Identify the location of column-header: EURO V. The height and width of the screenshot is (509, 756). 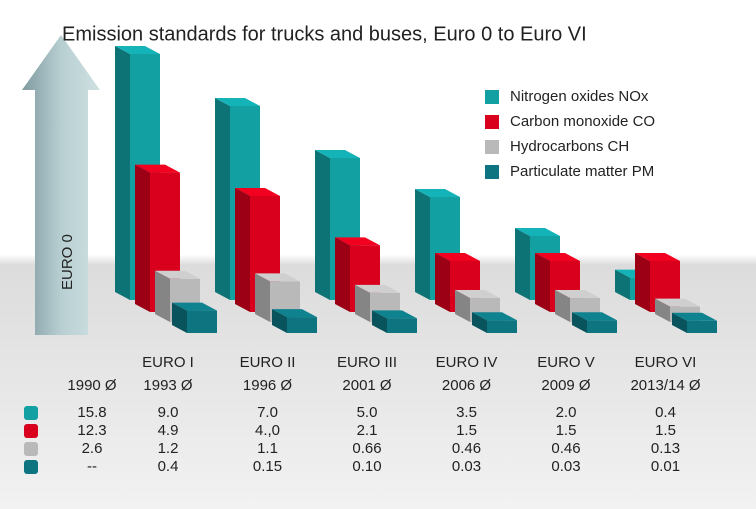
(566, 362).